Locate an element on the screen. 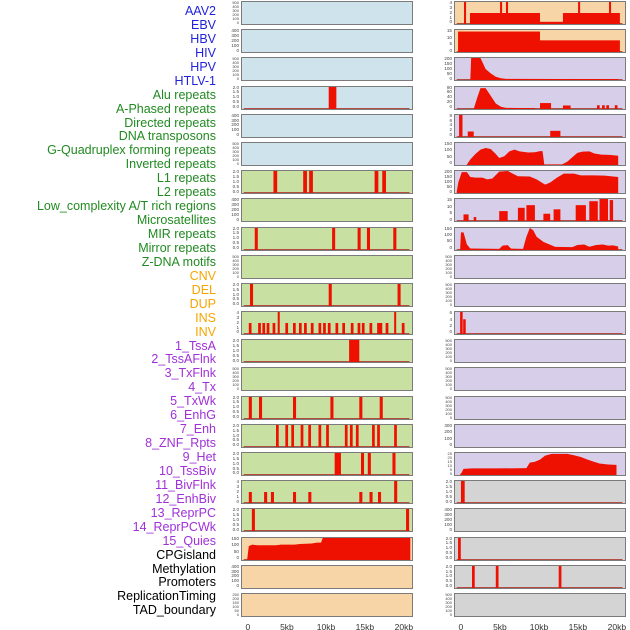 This screenshot has width=630, height=630. plot-box-7-enh is located at coordinates (540, 238).